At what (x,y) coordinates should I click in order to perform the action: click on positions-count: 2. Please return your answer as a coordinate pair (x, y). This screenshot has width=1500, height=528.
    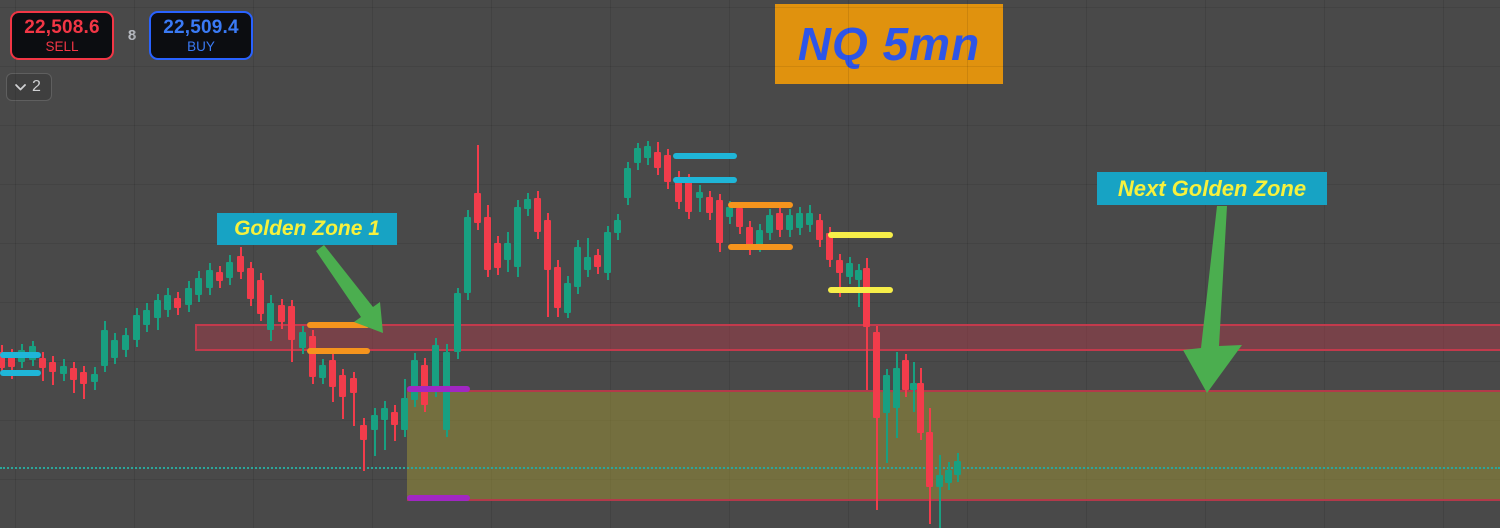
    Looking at the image, I should click on (36, 86).